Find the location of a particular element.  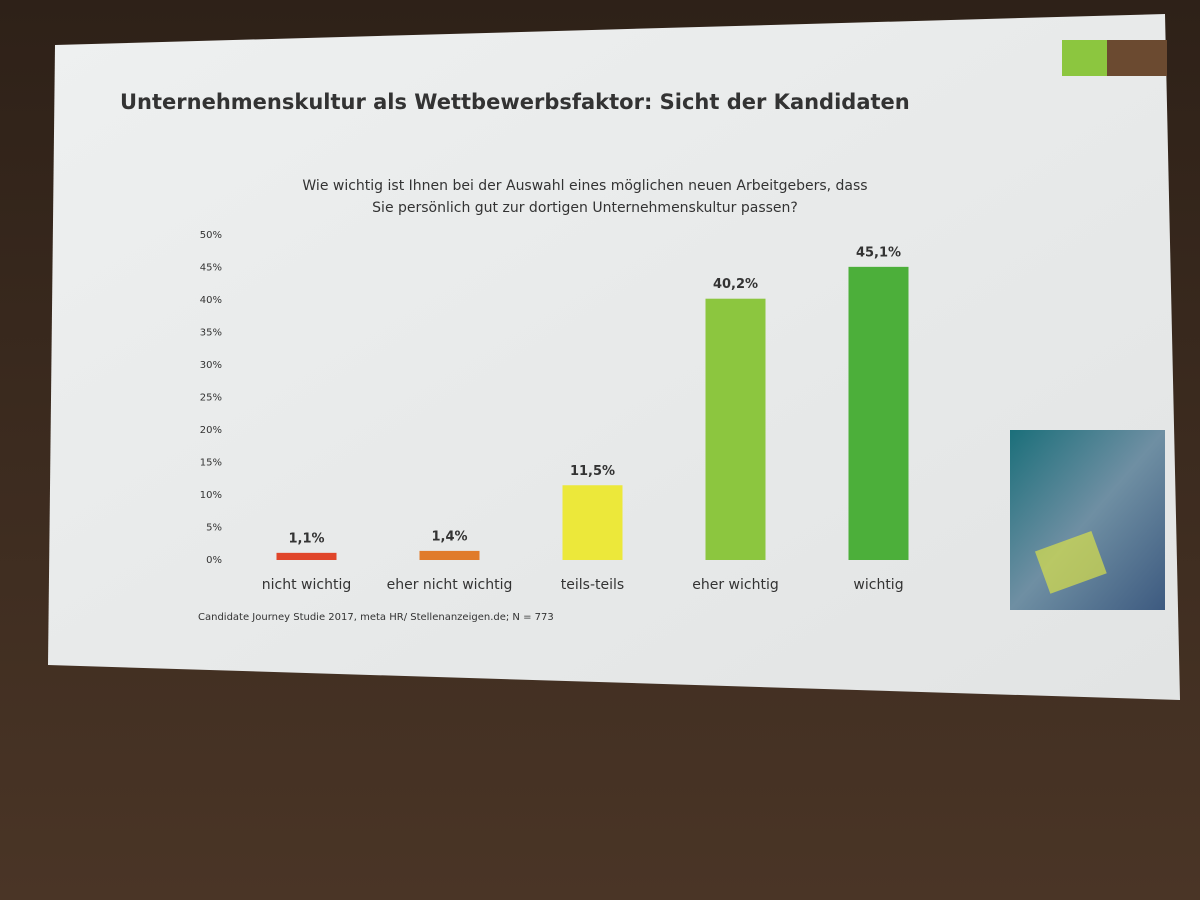

y-tick-label: 50% is located at coordinates (211, 235).